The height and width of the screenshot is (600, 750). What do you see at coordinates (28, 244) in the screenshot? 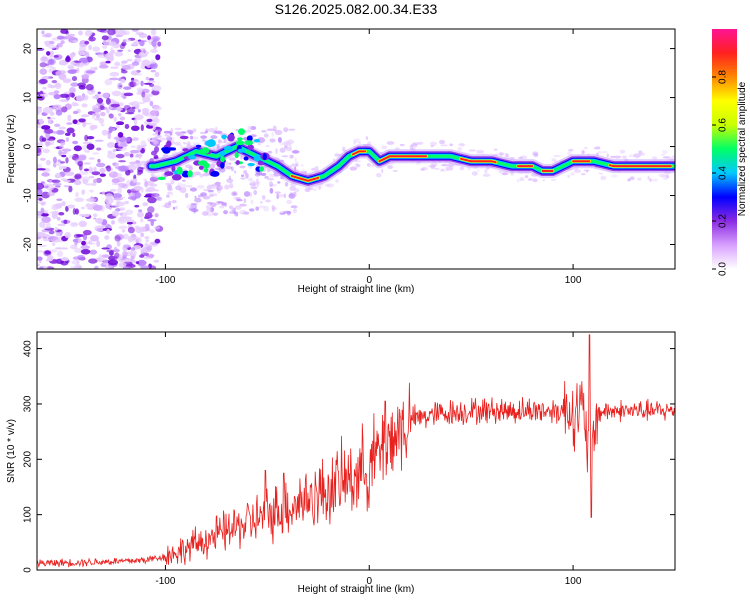
I see `y-tick-label: -20` at bounding box center [28, 244].